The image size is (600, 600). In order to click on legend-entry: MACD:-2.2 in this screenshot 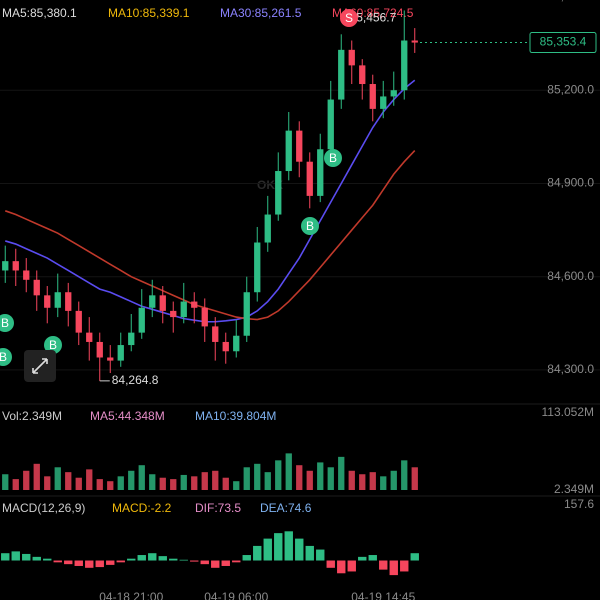, I will do `click(142, 508)`.